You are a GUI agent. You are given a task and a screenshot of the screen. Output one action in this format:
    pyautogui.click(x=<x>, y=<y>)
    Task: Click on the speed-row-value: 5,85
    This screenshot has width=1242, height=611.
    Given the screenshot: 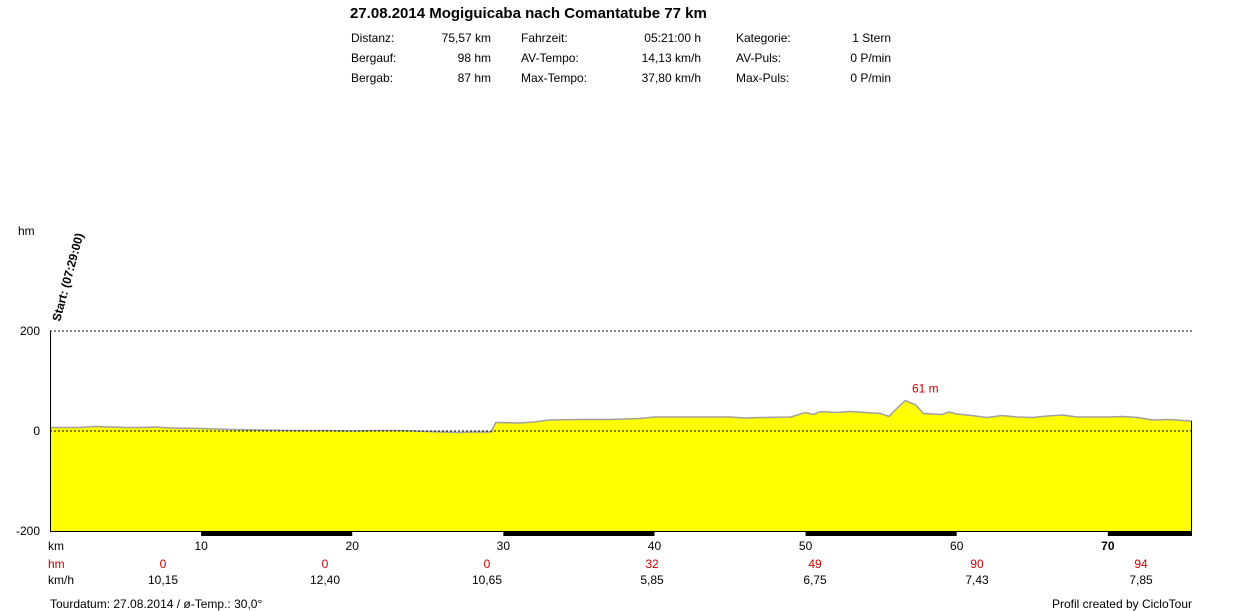 What is the action you would take?
    pyautogui.click(x=652, y=580)
    